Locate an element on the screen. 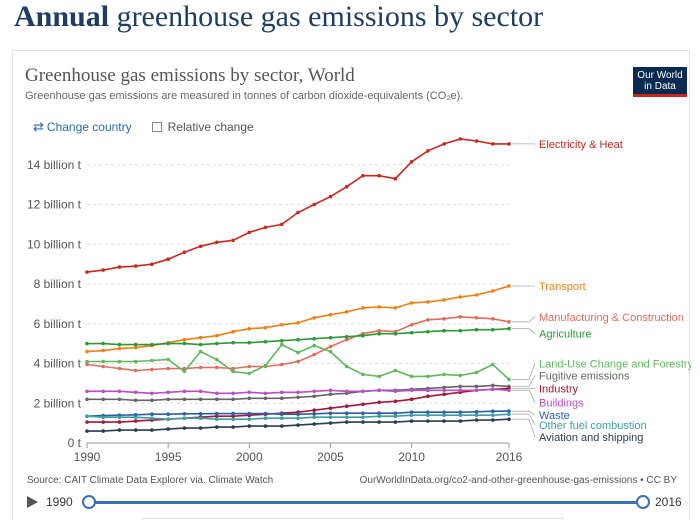 The height and width of the screenshot is (520, 700). timeline-track is located at coordinates (366, 502).